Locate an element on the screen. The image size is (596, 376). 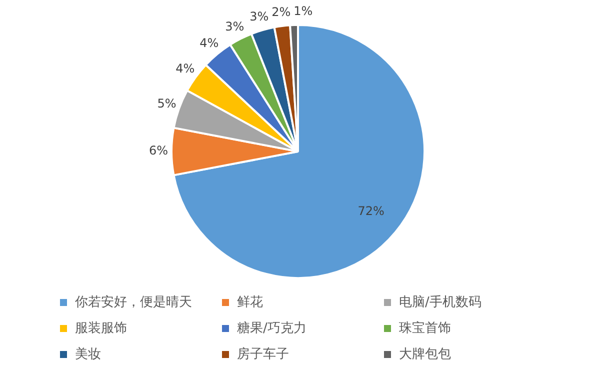
legend-label: 电脑/手机数码 is located at coordinates (440, 302).